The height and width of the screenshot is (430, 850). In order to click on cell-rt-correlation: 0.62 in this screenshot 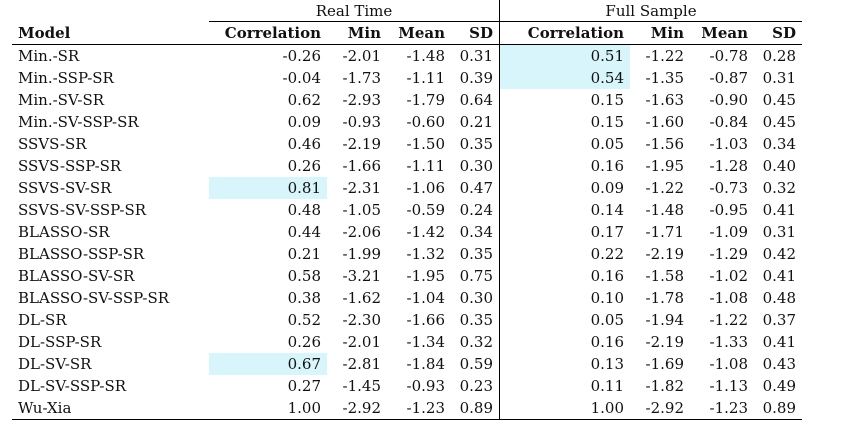, I will do `click(304, 100)`.